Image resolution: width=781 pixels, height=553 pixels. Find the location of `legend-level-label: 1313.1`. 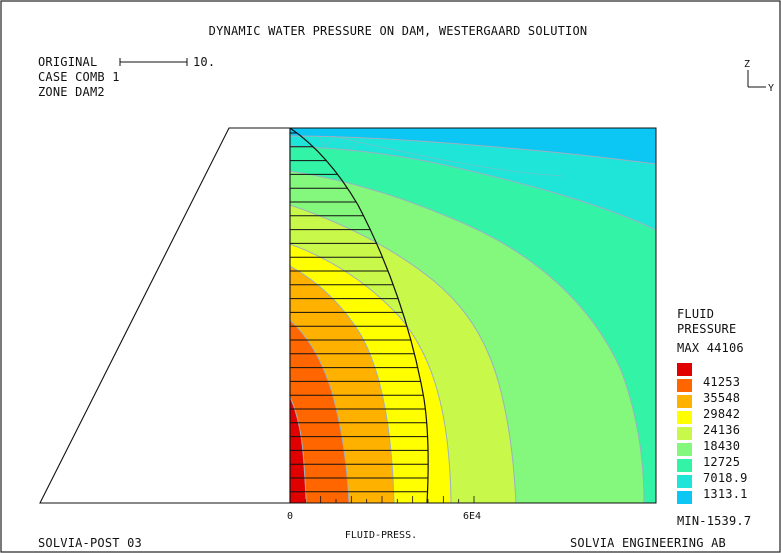

legend-level-label: 1313.1 is located at coordinates (725, 494).